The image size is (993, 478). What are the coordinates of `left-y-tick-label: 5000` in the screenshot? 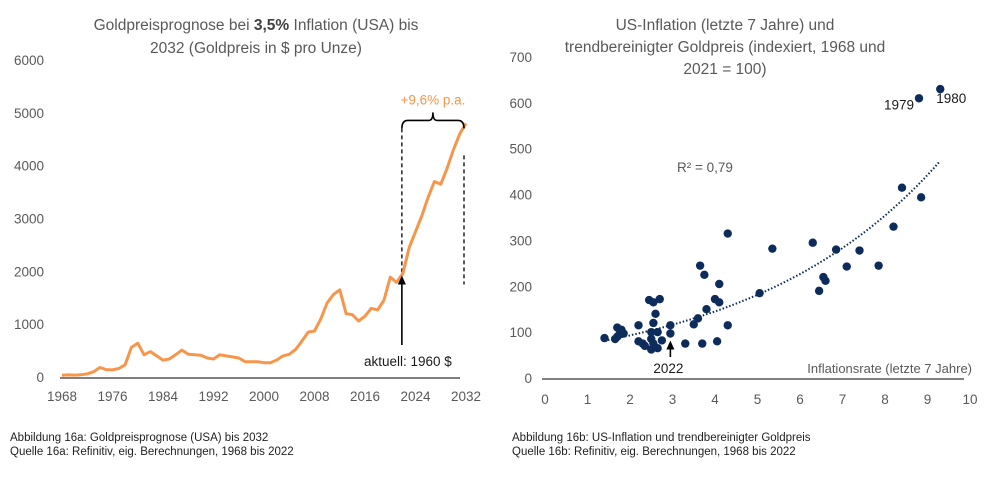 It's located at (29, 113).